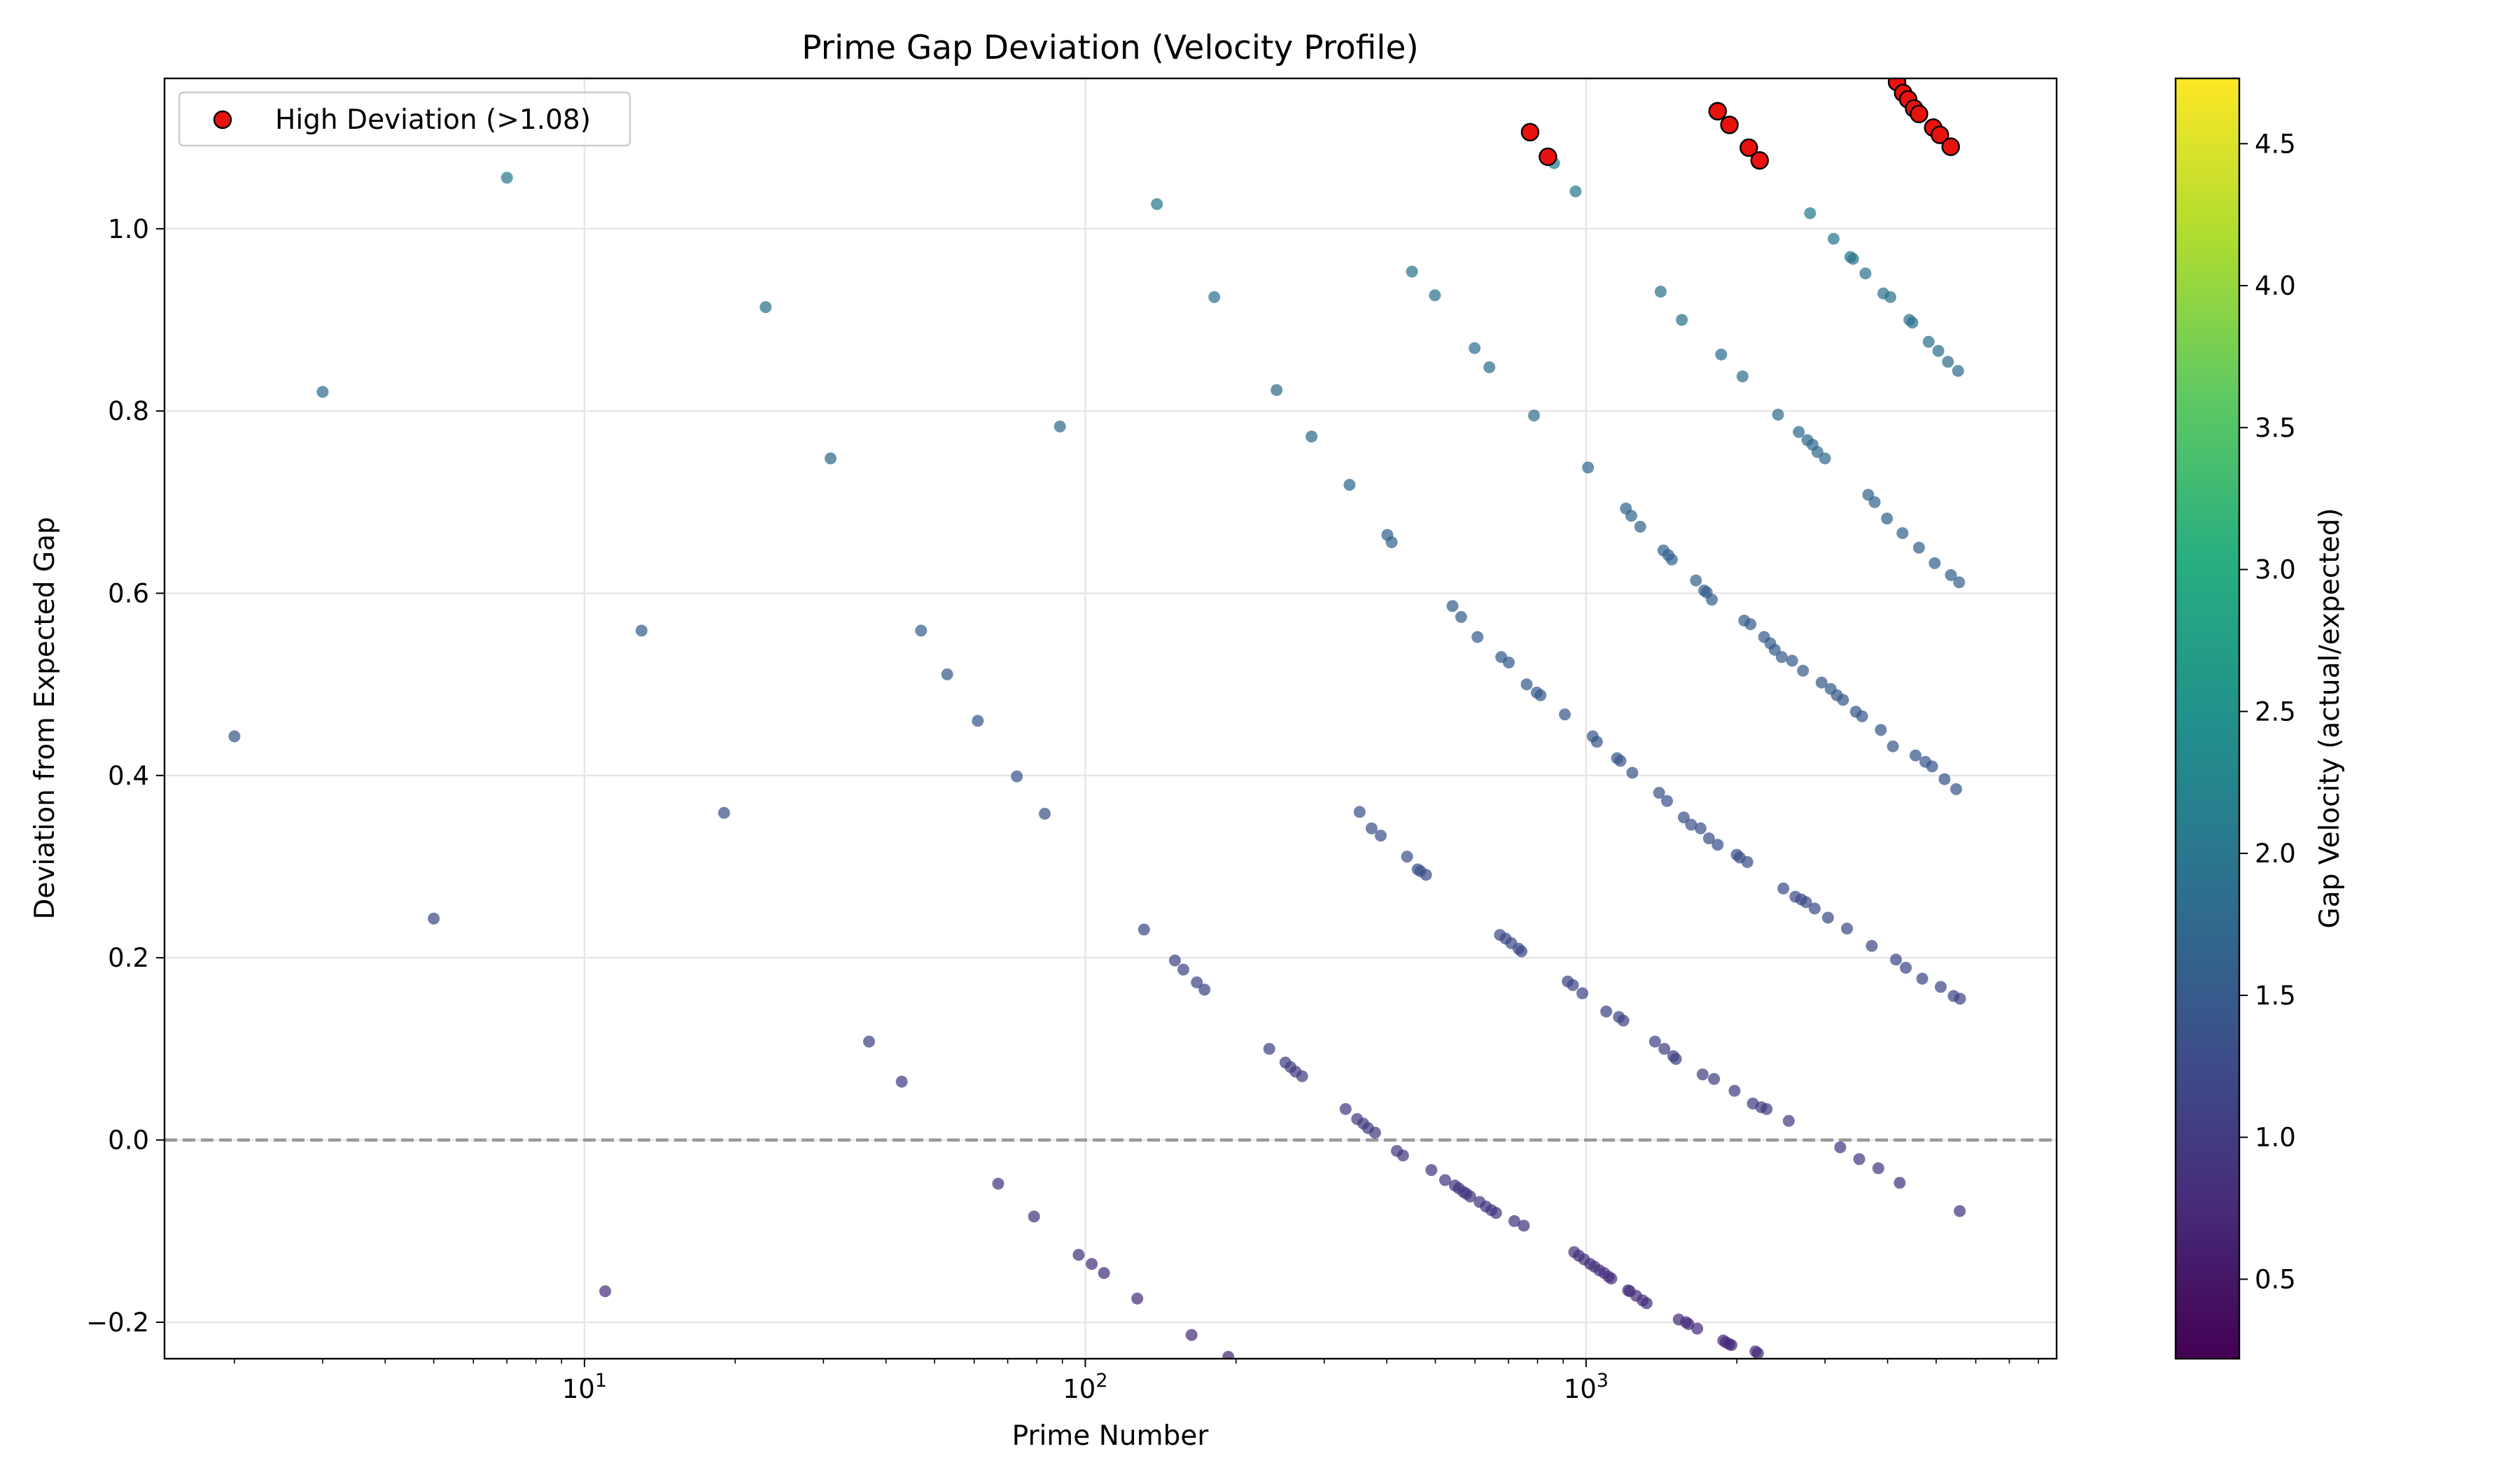  What do you see at coordinates (128, 776) in the screenshot?
I see `y-tick-label: 0.4` at bounding box center [128, 776].